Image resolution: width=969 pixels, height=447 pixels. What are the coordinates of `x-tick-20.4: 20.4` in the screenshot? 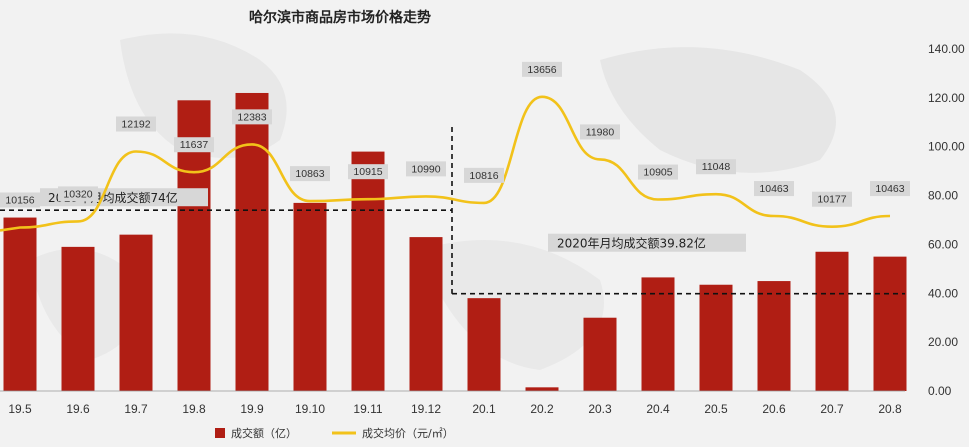 It's located at (658, 409).